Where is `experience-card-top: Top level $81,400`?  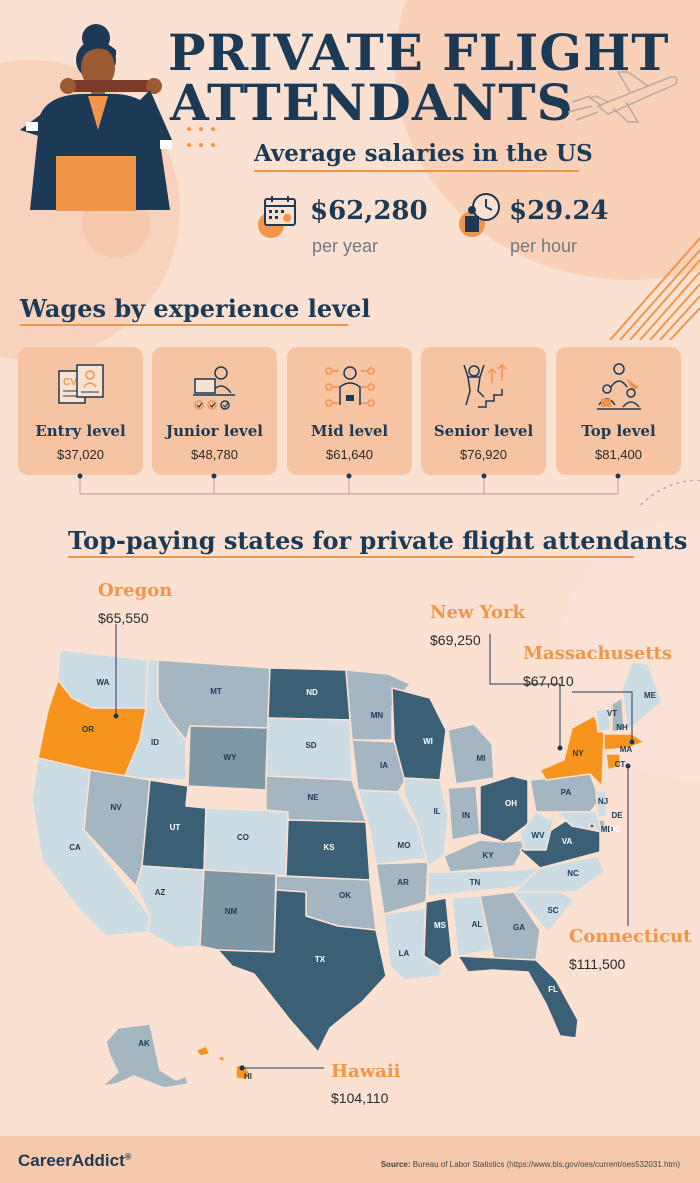
experience-card-top: Top level $81,400 is located at coordinates (618, 411).